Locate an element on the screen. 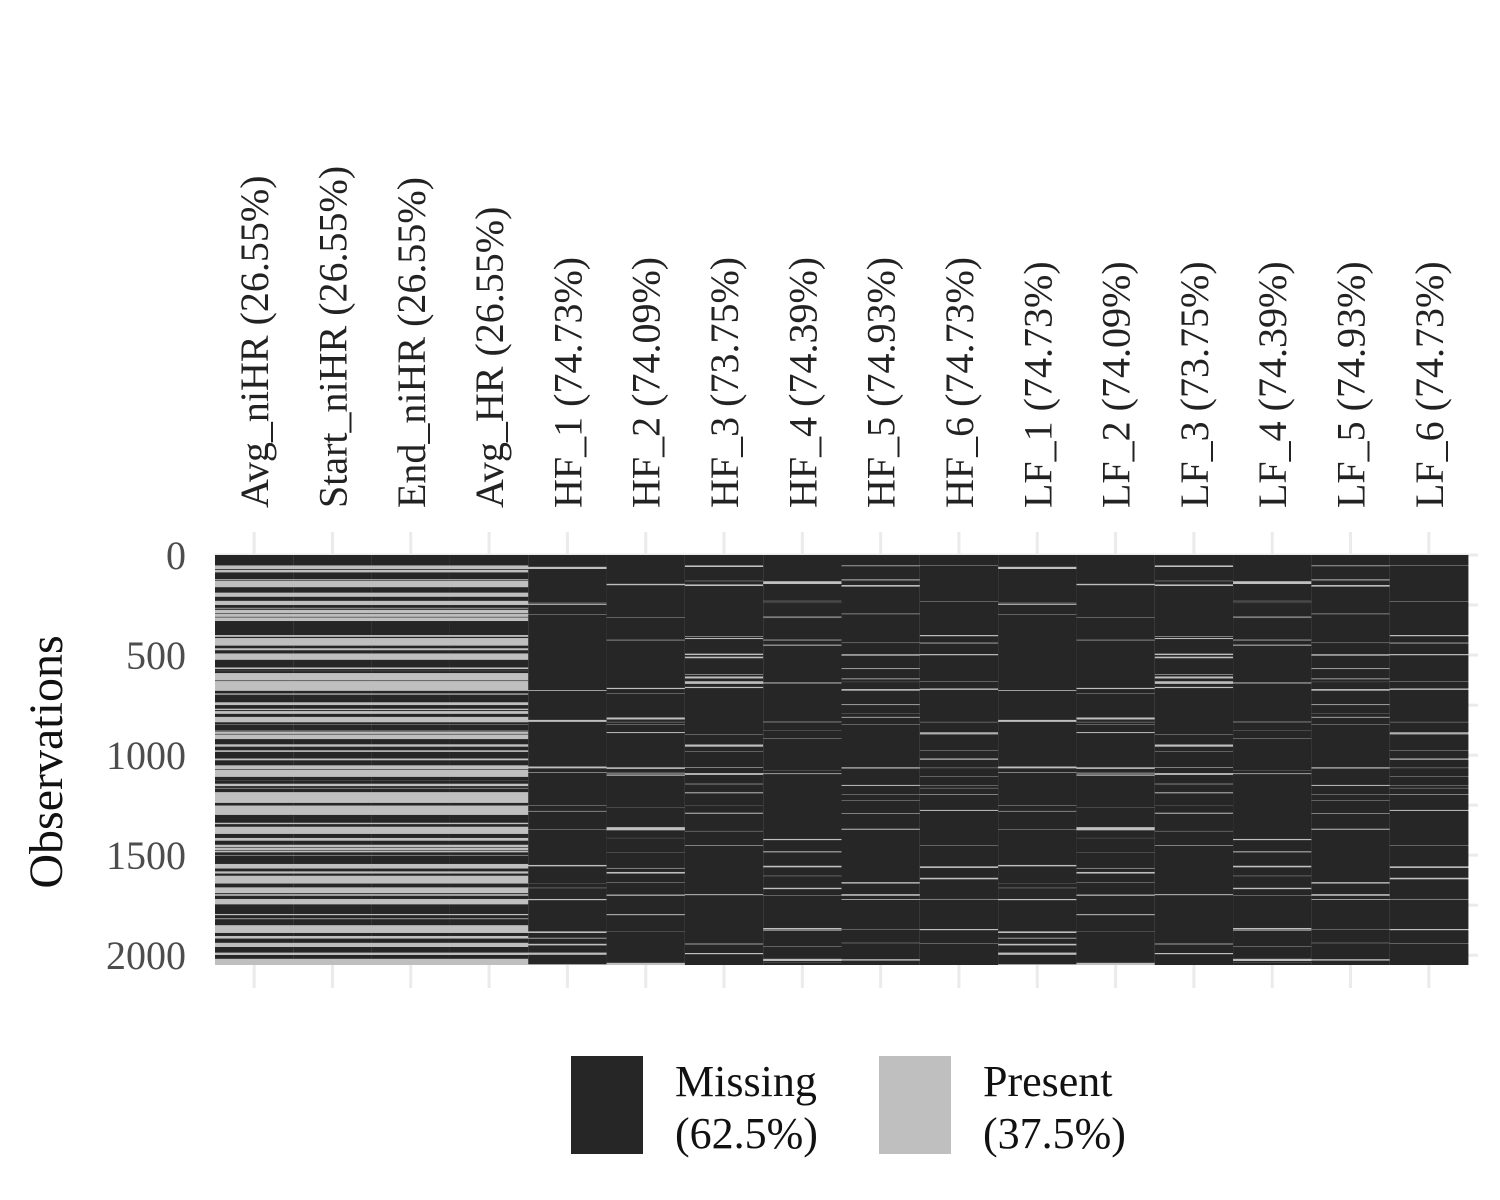  column-label-LF_4: LF_4 (74.39%) is located at coordinates (1272, 384).